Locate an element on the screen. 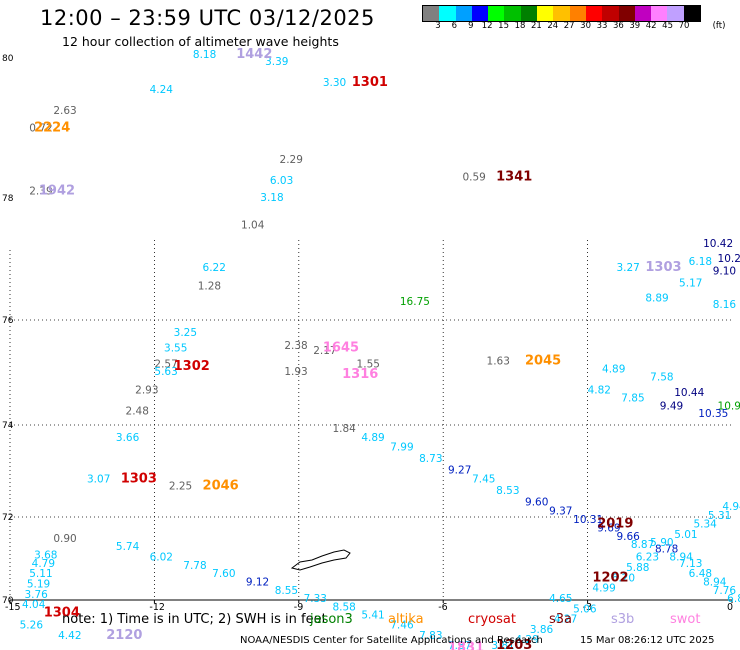 Image resolution: width=740 pixels, height=650 pixels. swh-value-label: 2.17 is located at coordinates (324, 351).